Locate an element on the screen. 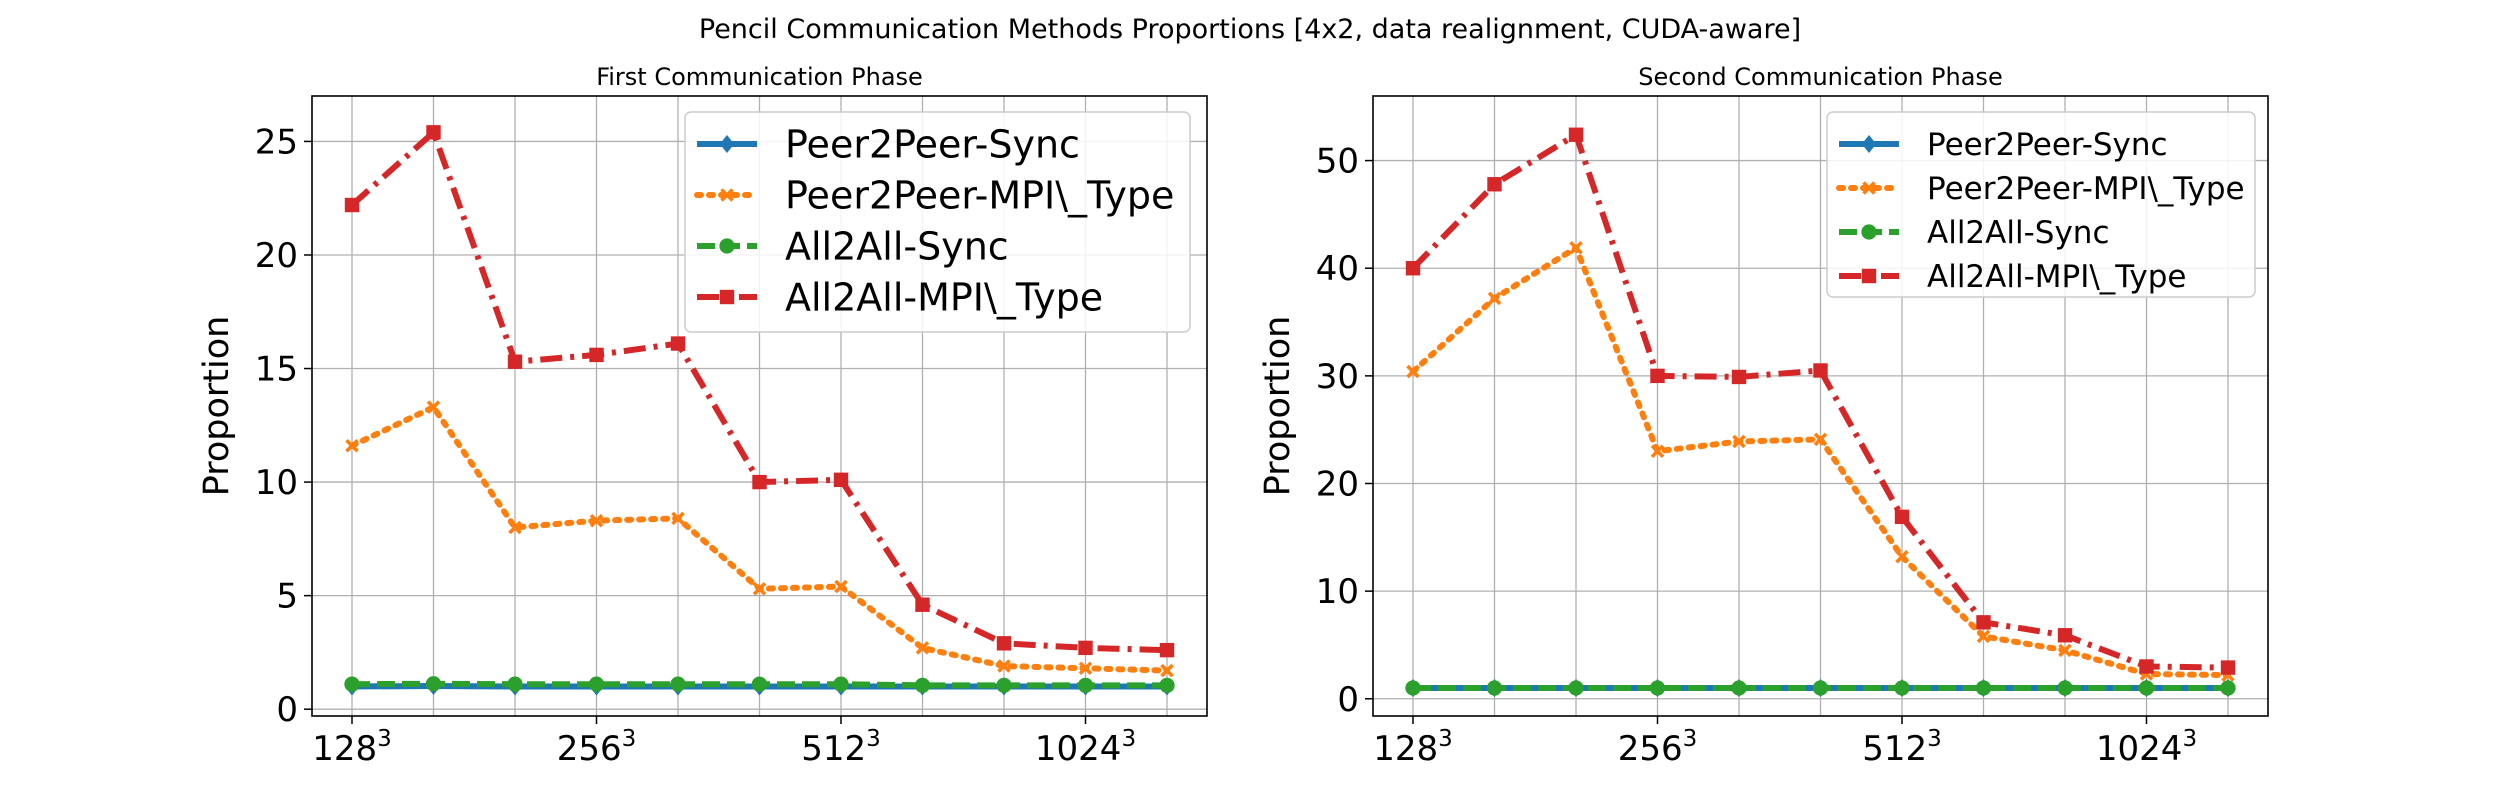 Image resolution: width=2500 pixels, height=800 pixels. series-green is located at coordinates (1820, 688).